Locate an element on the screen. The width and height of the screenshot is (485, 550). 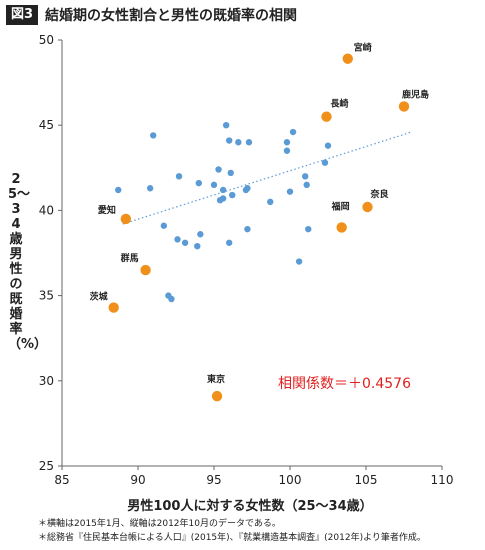
trendline is located at coordinates (267, 178).